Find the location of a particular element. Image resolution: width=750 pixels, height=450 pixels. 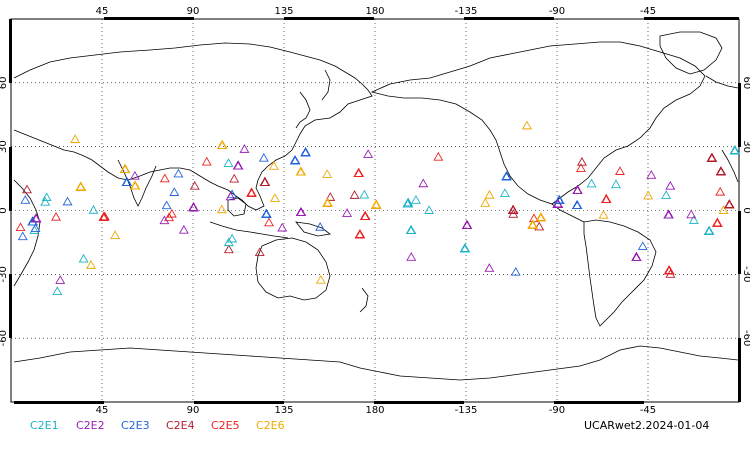

bottom-lon-label: 135 is located at coordinates (283, 410).